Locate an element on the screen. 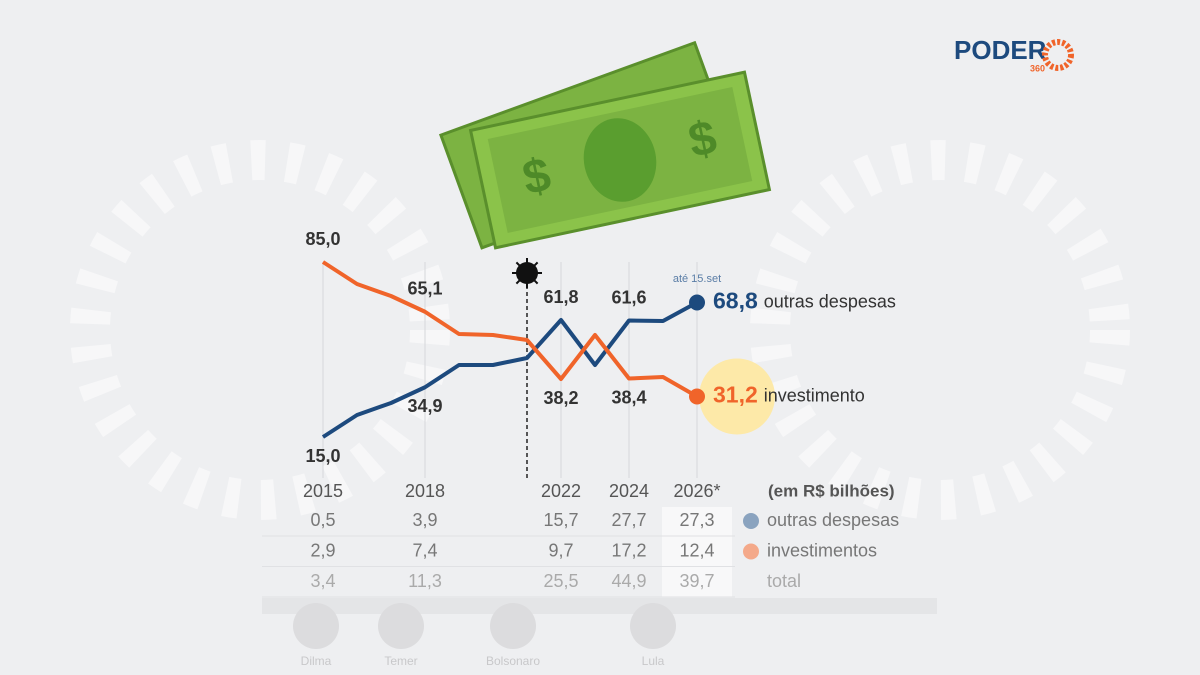 The height and width of the screenshot is (675, 1200). president-name: Temer is located at coordinates (400, 661).